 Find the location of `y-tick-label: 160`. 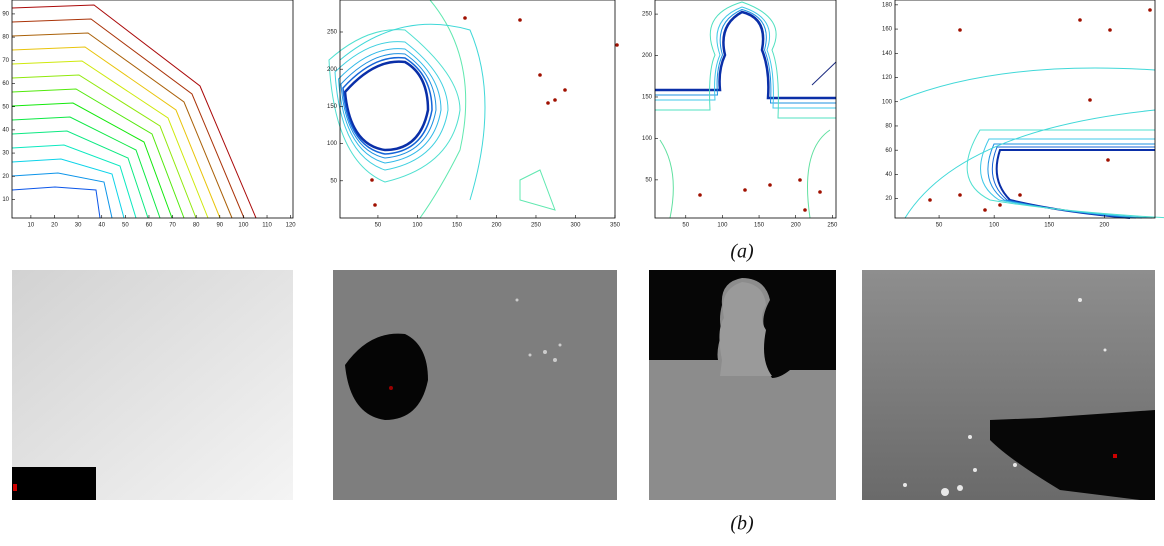

y-tick-label: 160 is located at coordinates (887, 30).